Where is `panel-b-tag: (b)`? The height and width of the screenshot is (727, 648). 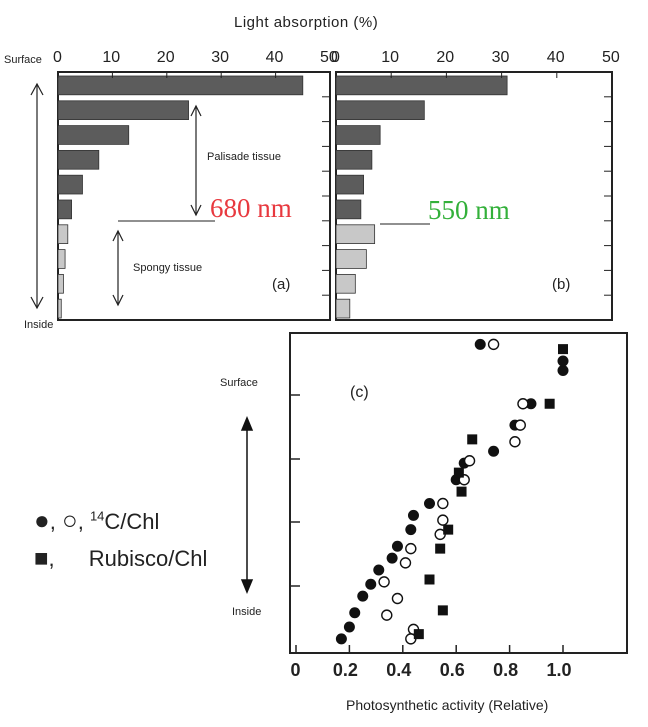
panel-b-tag: (b) is located at coordinates (561, 284).